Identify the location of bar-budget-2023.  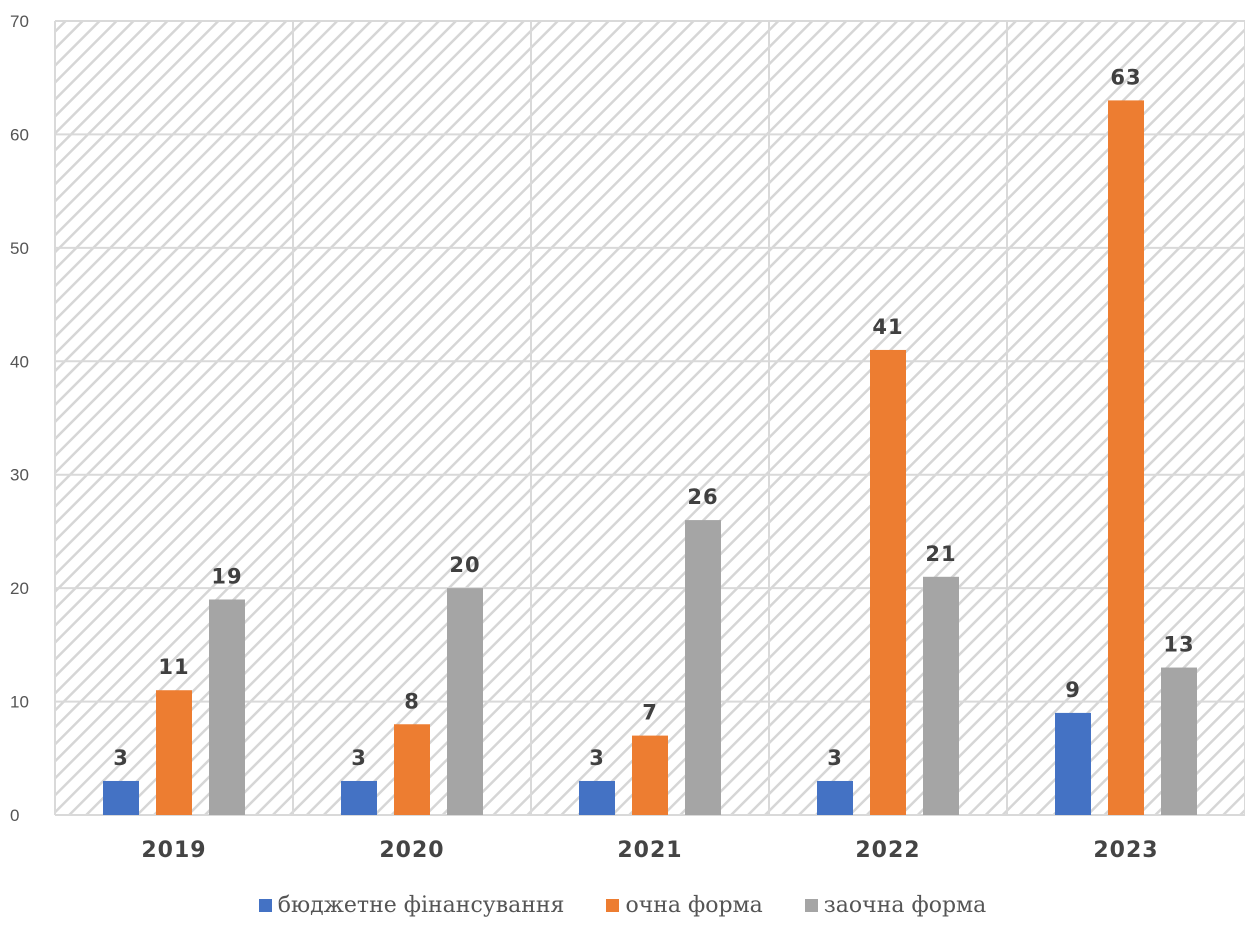
(1073, 763).